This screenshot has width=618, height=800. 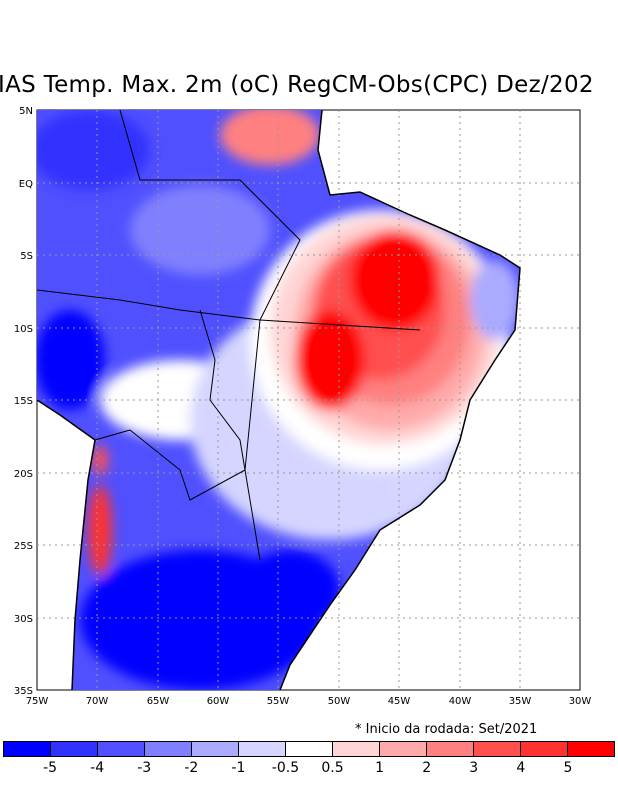 I want to click on legend-tick-label: 2, so click(x=427, y=768).